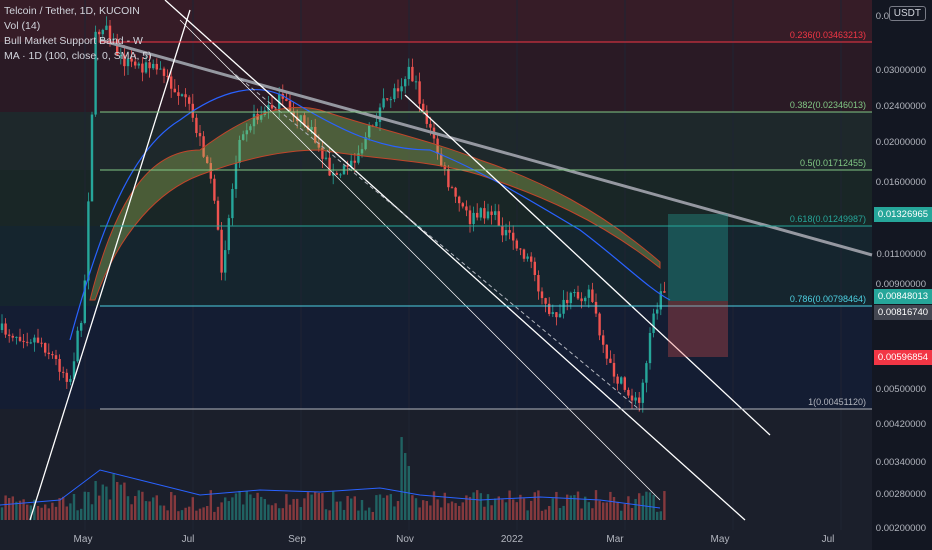  Describe the element at coordinates (828, 219) in the screenshot. I see `fib-level-label: 0.618(0.01249987)` at that location.